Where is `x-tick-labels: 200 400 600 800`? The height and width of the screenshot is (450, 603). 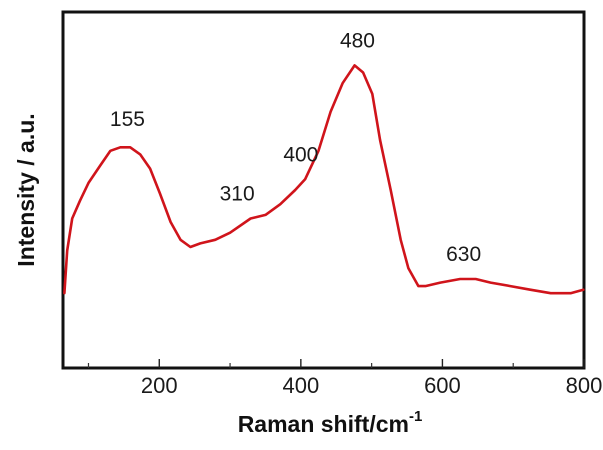 x-tick-labels: 200 400 600 800 is located at coordinates (371, 385).